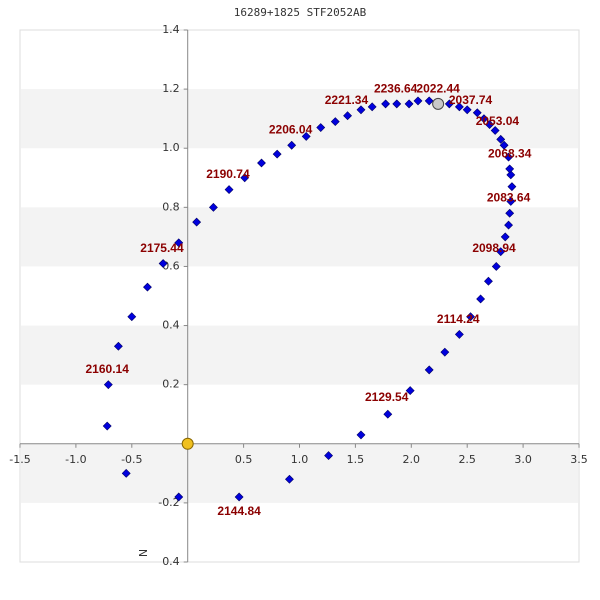 This screenshot has width=600, height=600. I want to click on x-tick-label: 1.5, so click(356, 459).